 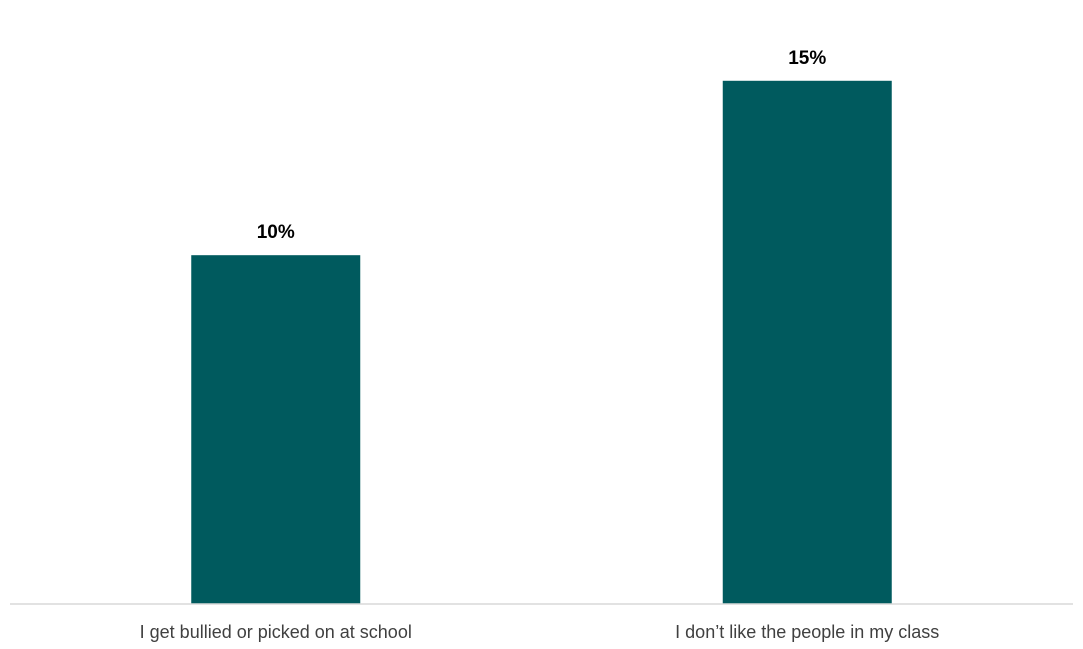 I want to click on x-tick-label-1: I get bullied or picked on at school, so click(x=276, y=632).